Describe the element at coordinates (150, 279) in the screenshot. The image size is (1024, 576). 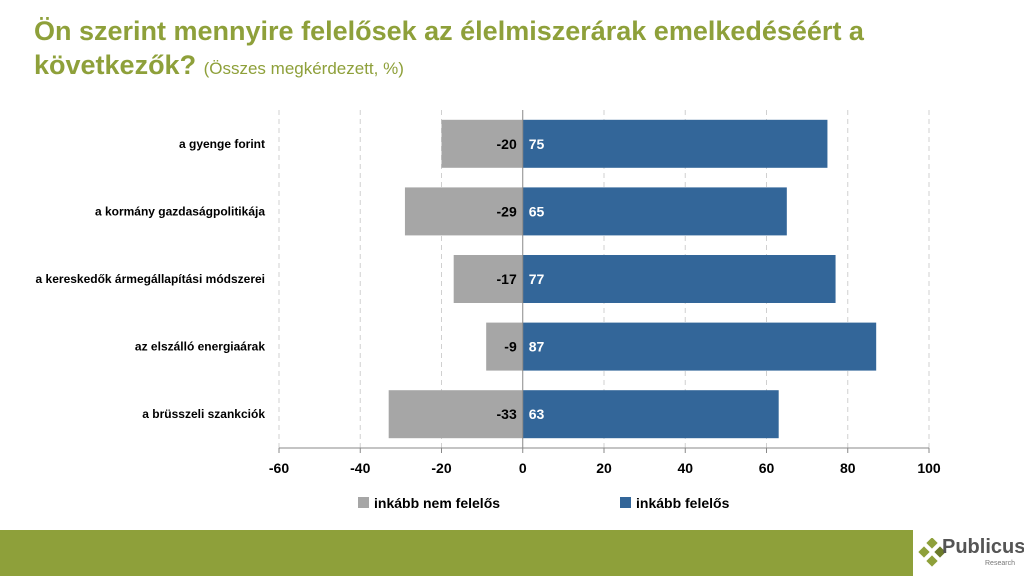
I see `category-label: a kereskedők ármegállapítási módszerei` at that location.